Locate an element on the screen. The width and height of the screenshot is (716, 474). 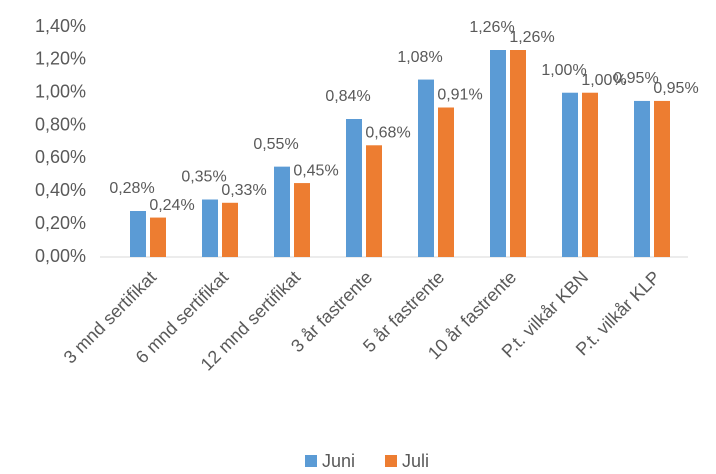
data-label: 0,35% is located at coordinates (203, 177).